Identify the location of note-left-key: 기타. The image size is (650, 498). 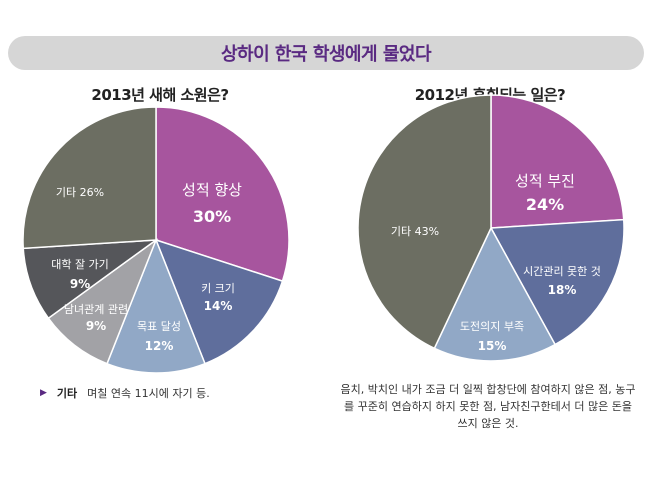
(67, 393).